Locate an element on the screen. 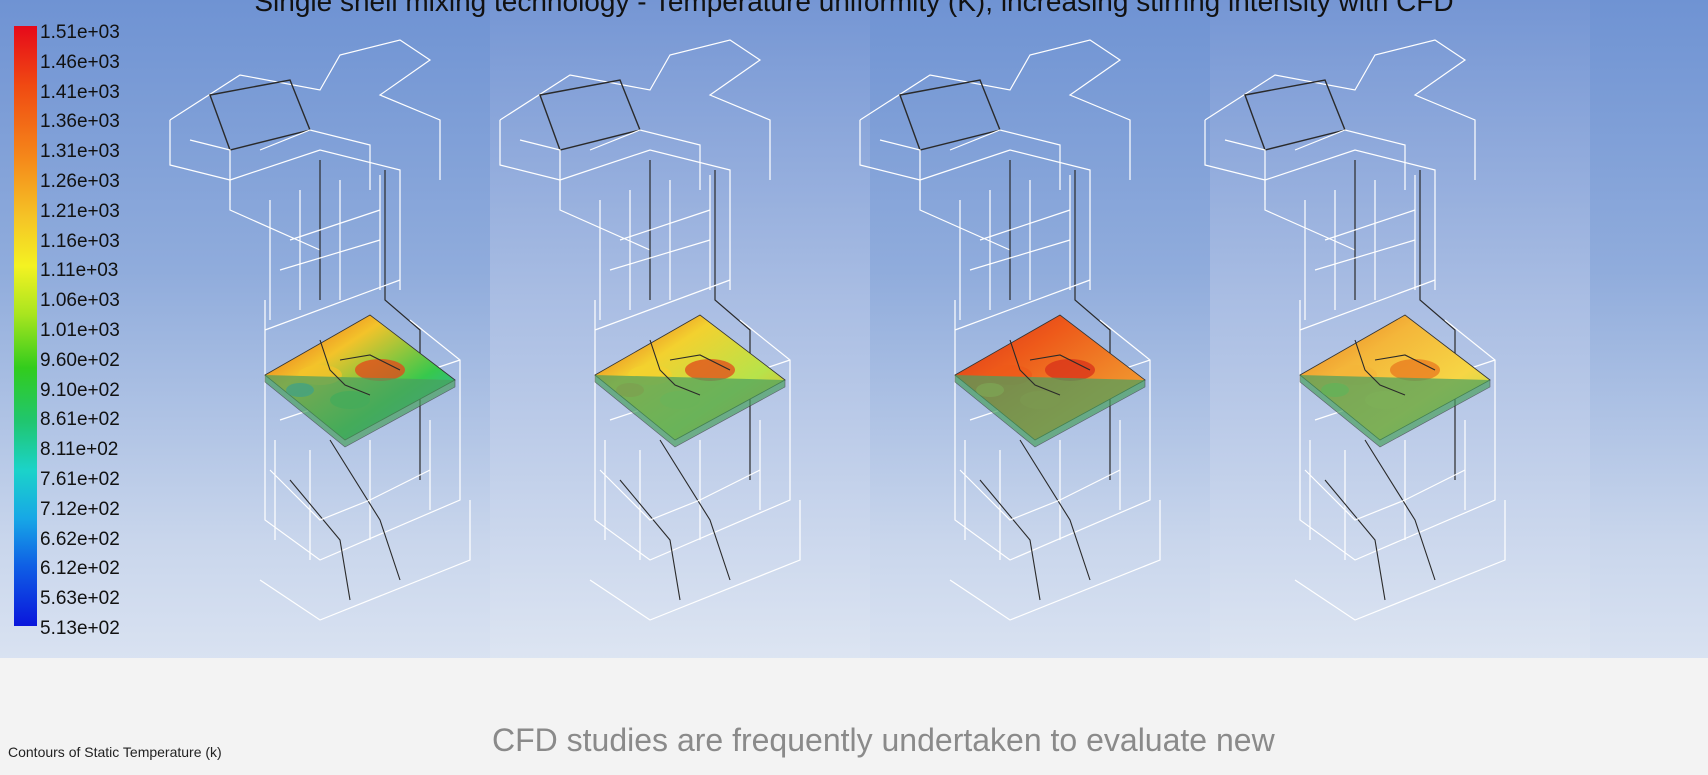  legend-tick: 7.61e+02 is located at coordinates (80, 480).